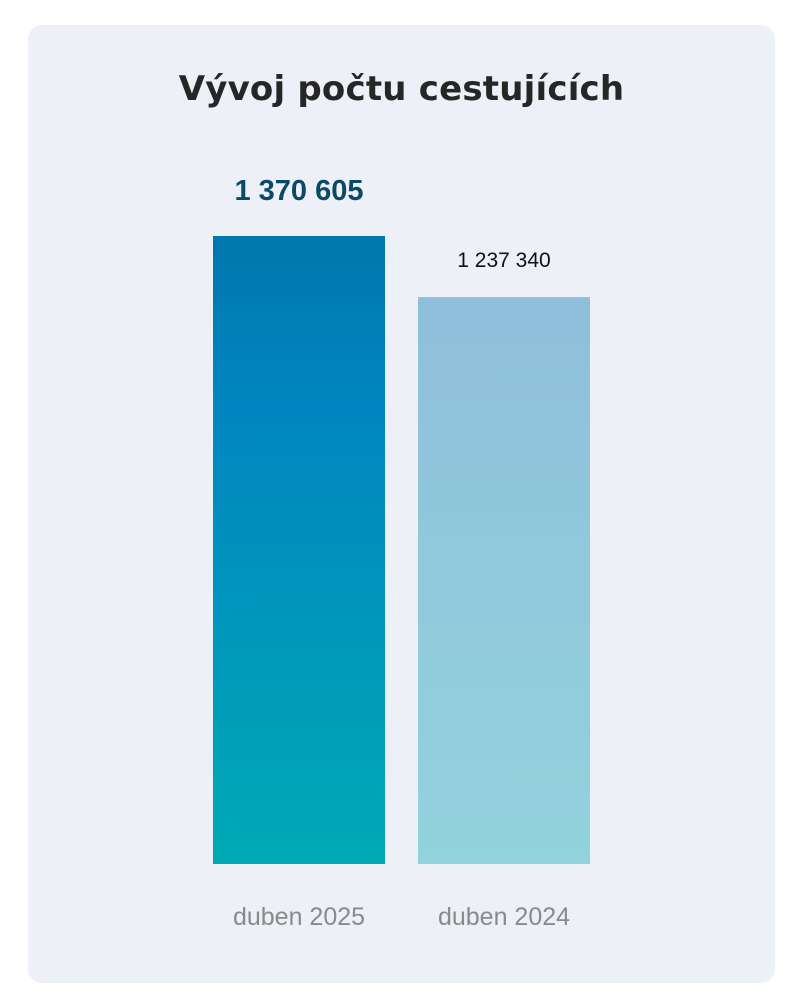 The image size is (807, 1005). What do you see at coordinates (299, 550) in the screenshot?
I see `bar-duben-2025` at bounding box center [299, 550].